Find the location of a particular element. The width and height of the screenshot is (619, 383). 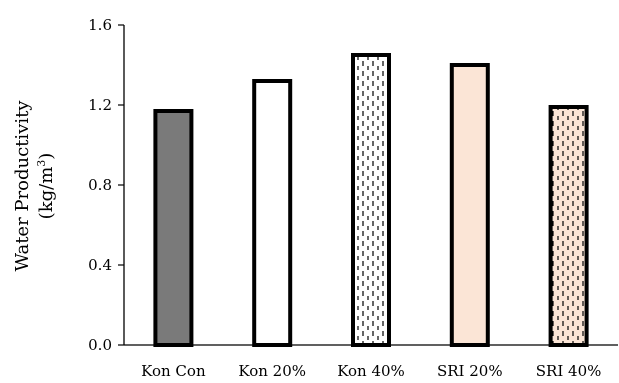

bar-kon-con is located at coordinates (173, 228).